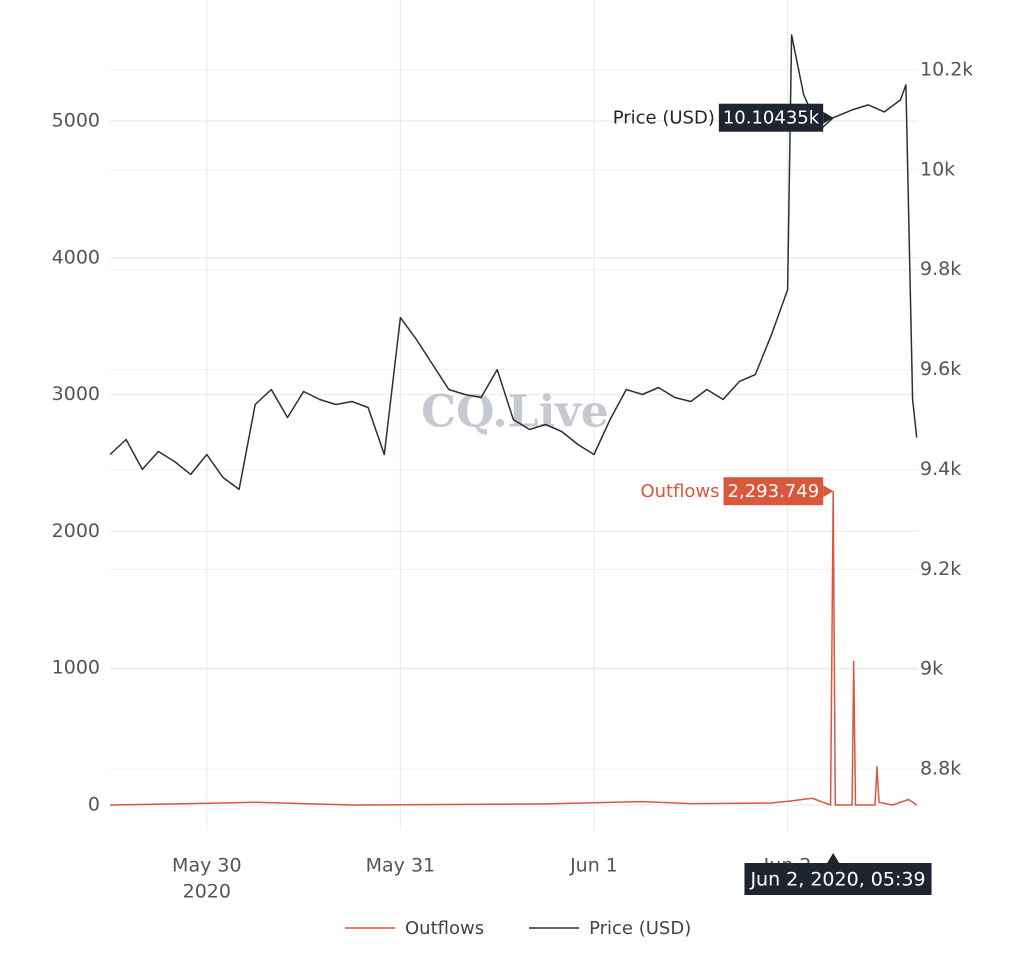  Describe the element at coordinates (444, 928) in the screenshot. I see `legend-label: Outflows` at that location.